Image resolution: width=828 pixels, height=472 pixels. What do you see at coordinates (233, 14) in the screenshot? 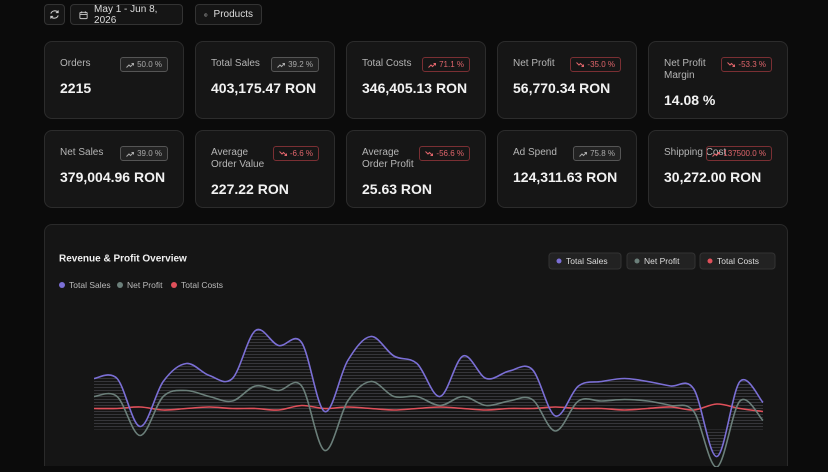
I see `products-label: Products` at bounding box center [233, 14].